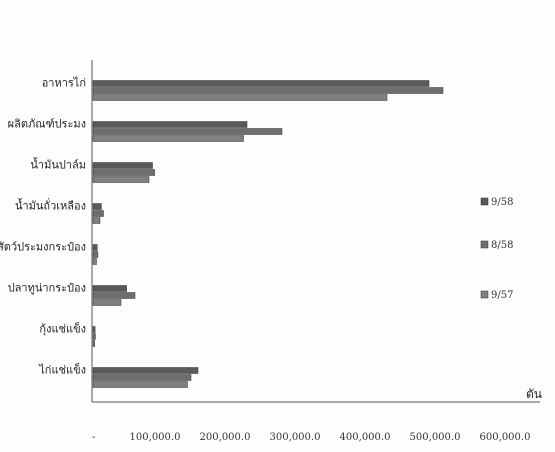  What do you see at coordinates (505, 437) in the screenshot?
I see `x-tick-label: 600,000.0` at bounding box center [505, 437].